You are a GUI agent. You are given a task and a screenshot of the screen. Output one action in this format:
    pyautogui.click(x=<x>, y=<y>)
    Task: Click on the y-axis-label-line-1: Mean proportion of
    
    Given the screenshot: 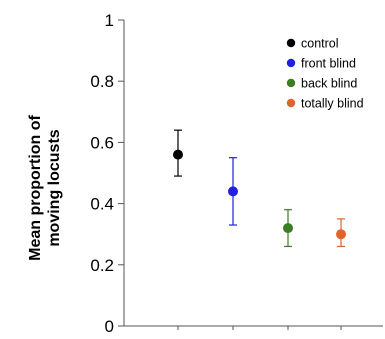 What is the action you would take?
    pyautogui.click(x=35, y=187)
    